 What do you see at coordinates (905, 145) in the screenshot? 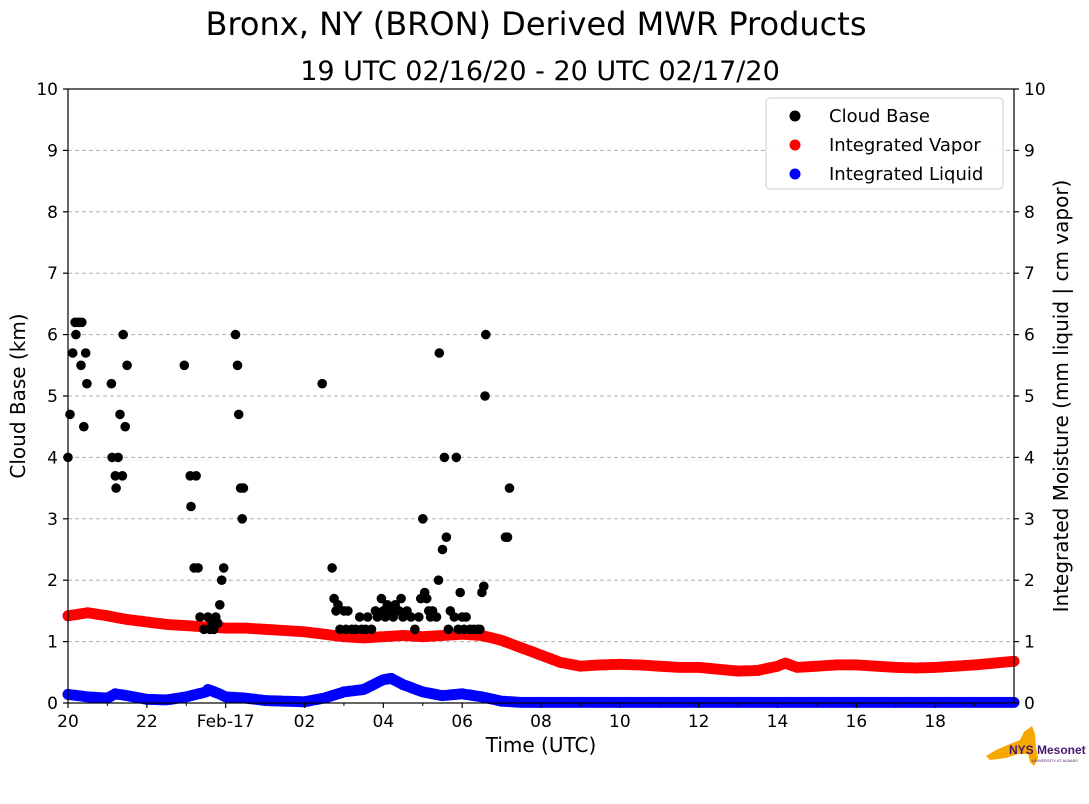
I see `legend-label-integrated-vapor: Integrated Vapor` at bounding box center [905, 145].